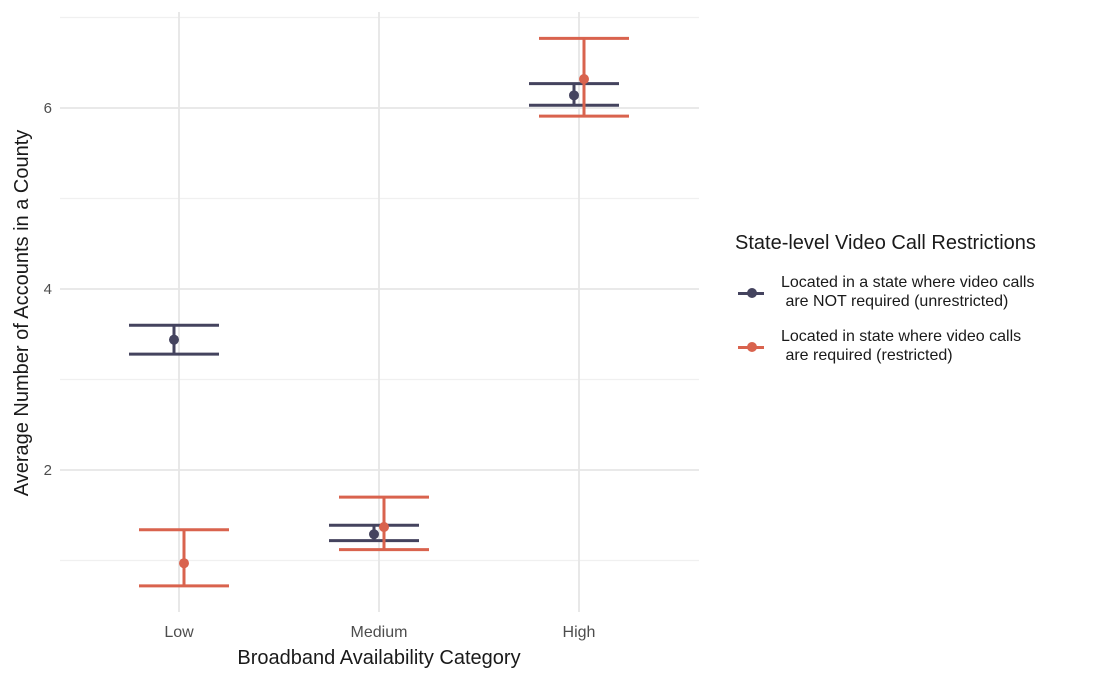 This screenshot has height=680, width=1100. I want to click on legend-key-unrestricted-icon, so click(751, 293).